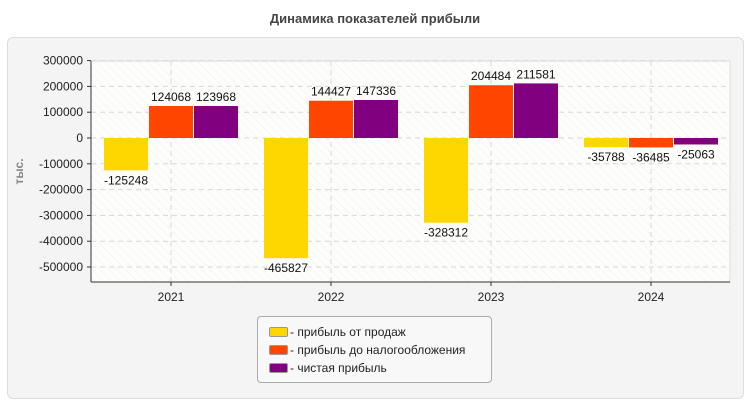 The width and height of the screenshot is (750, 400). I want to click on y-tick-label: -500000, so click(61, 267).